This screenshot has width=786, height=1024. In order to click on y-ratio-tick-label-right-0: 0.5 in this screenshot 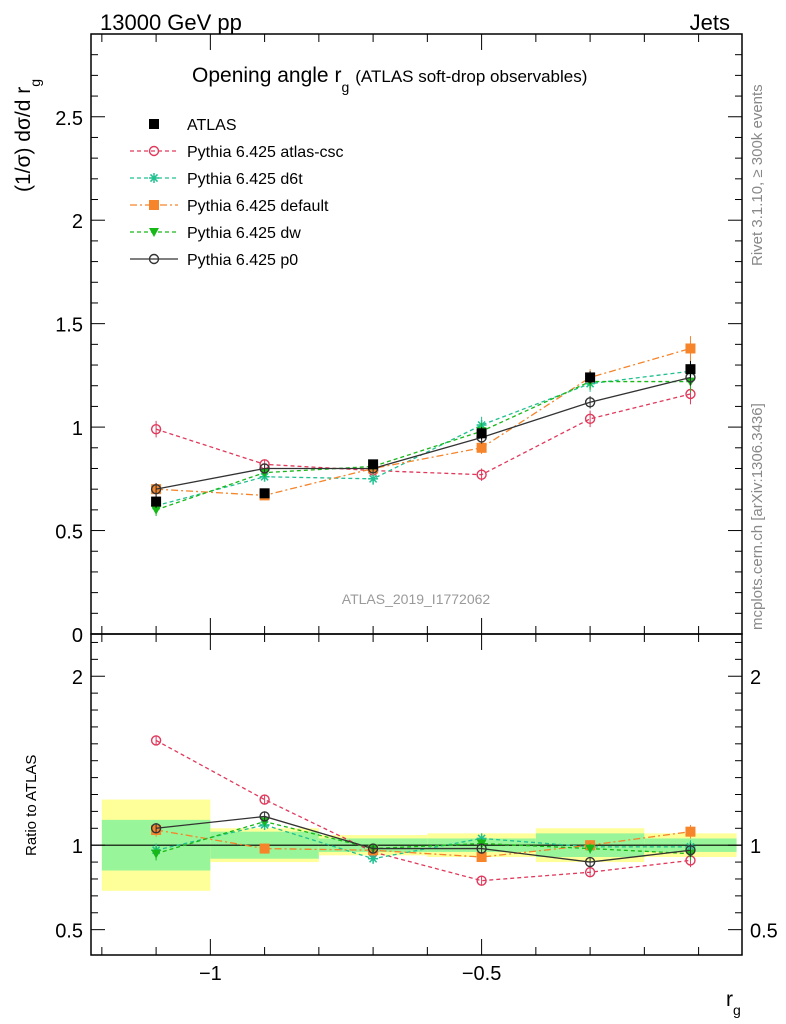, I will do `click(764, 932)`.